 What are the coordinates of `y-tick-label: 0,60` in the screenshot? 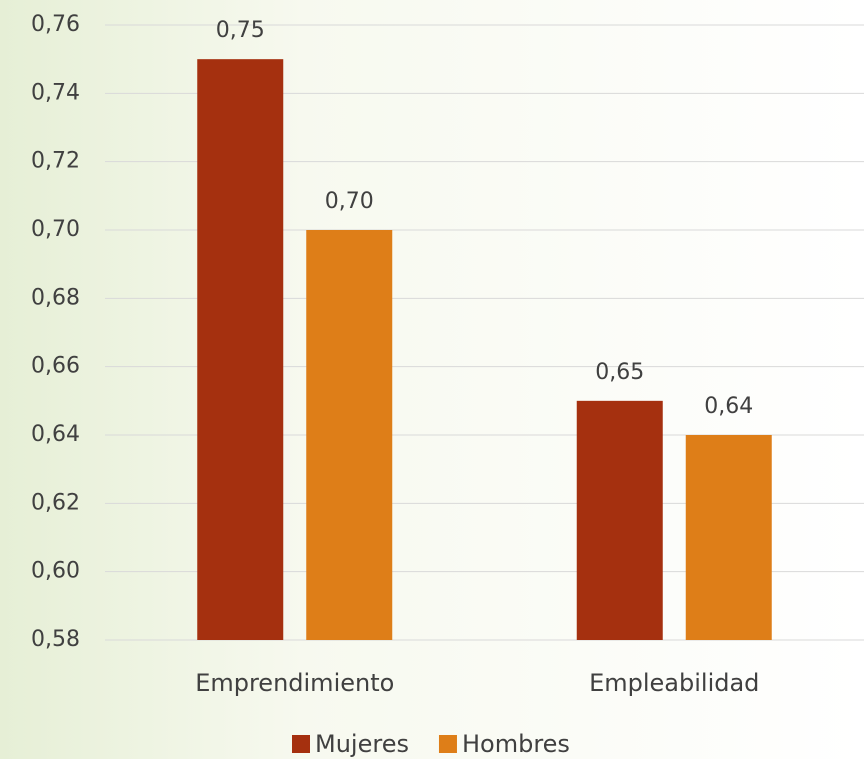 It's located at (55, 571).